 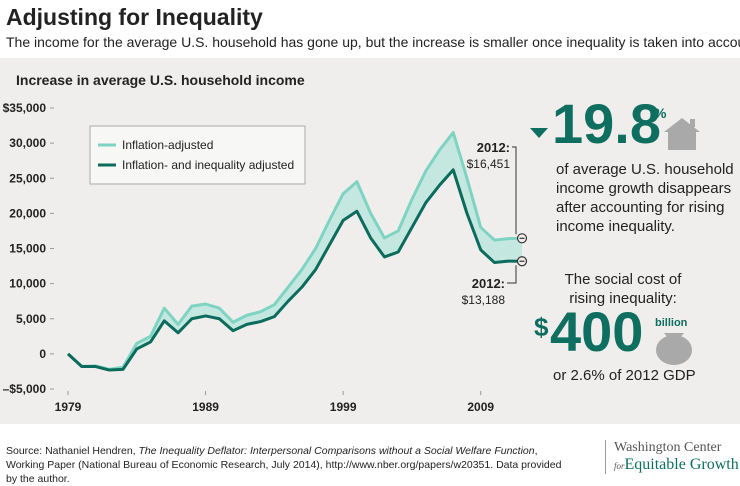 What do you see at coordinates (480, 407) in the screenshot?
I see `x-tick-label: 2009` at bounding box center [480, 407].